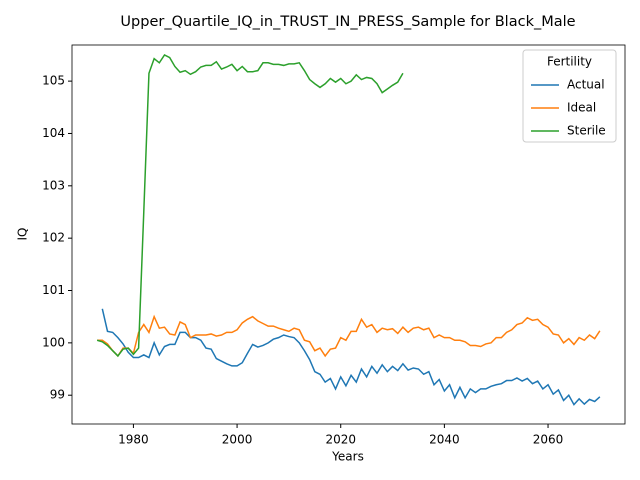  What do you see at coordinates (237, 440) in the screenshot?
I see `x-tick-label: 2000` at bounding box center [237, 440].